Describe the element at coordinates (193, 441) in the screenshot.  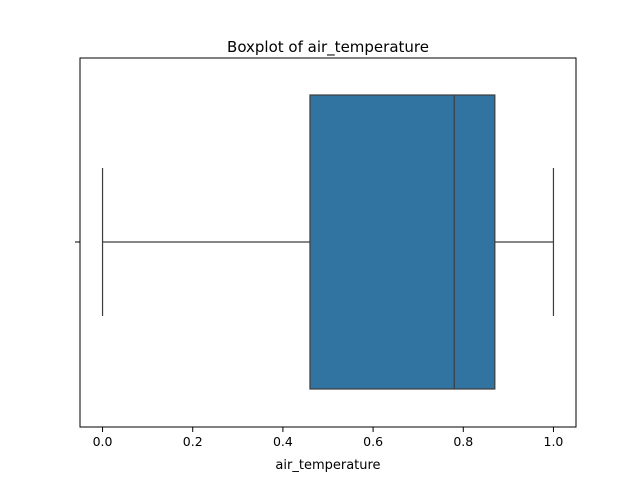
I see `x-tick-label: 0.2` at that location.